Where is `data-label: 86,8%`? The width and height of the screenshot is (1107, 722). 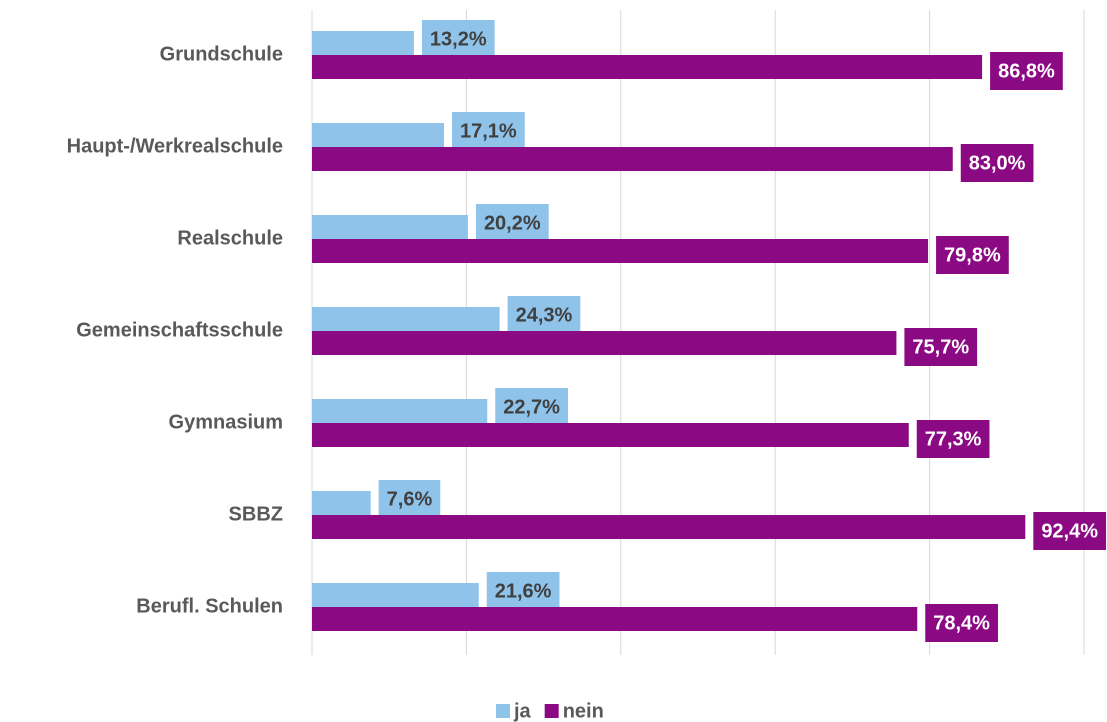 data-label: 86,8% is located at coordinates (1026, 71).